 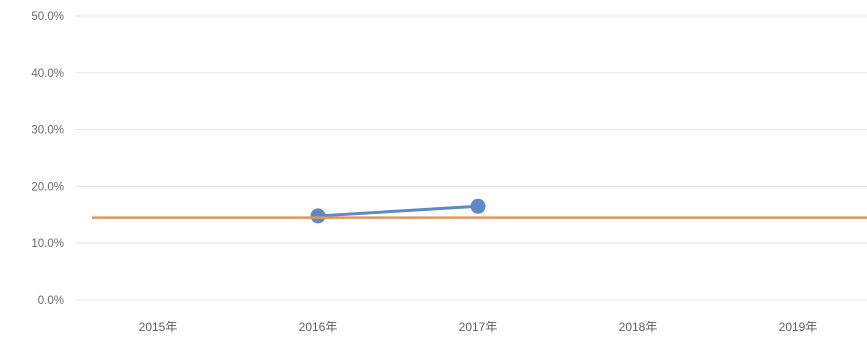 I want to click on series-line, so click(x=398, y=211).